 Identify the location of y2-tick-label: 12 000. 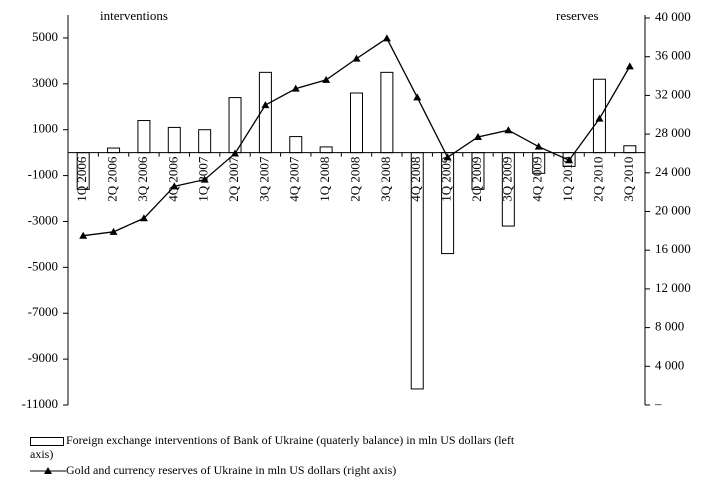
(673, 287).